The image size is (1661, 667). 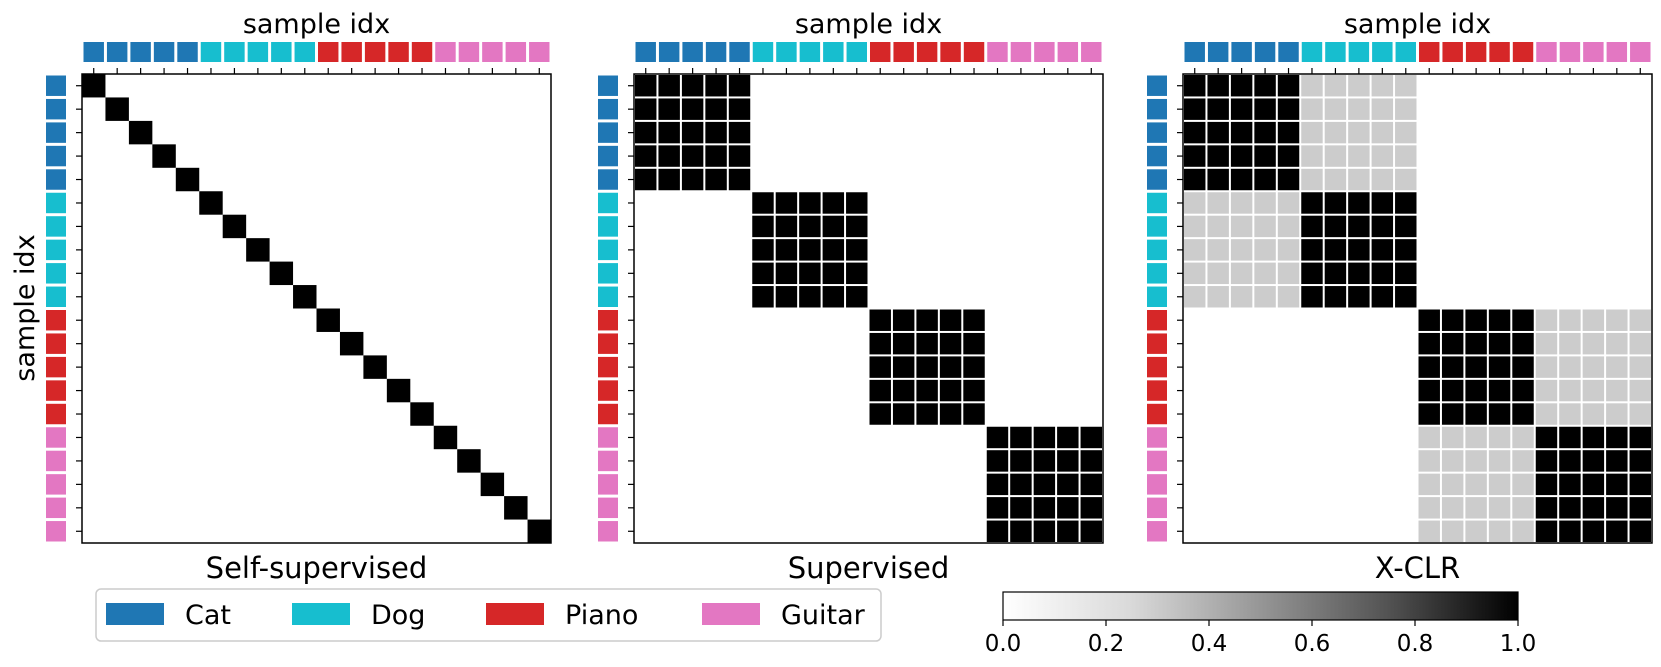 What do you see at coordinates (1417, 568) in the screenshot?
I see `panel-title: X-CLR` at bounding box center [1417, 568].